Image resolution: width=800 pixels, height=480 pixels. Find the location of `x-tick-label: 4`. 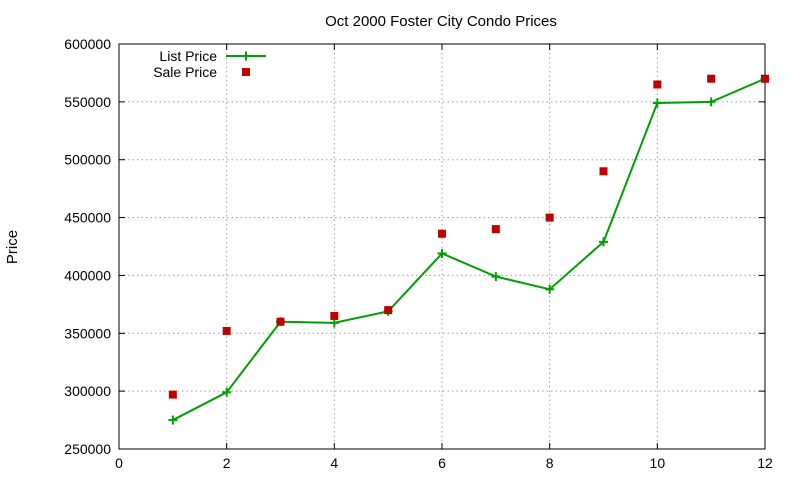

x-tick-label: 4 is located at coordinates (334, 463).